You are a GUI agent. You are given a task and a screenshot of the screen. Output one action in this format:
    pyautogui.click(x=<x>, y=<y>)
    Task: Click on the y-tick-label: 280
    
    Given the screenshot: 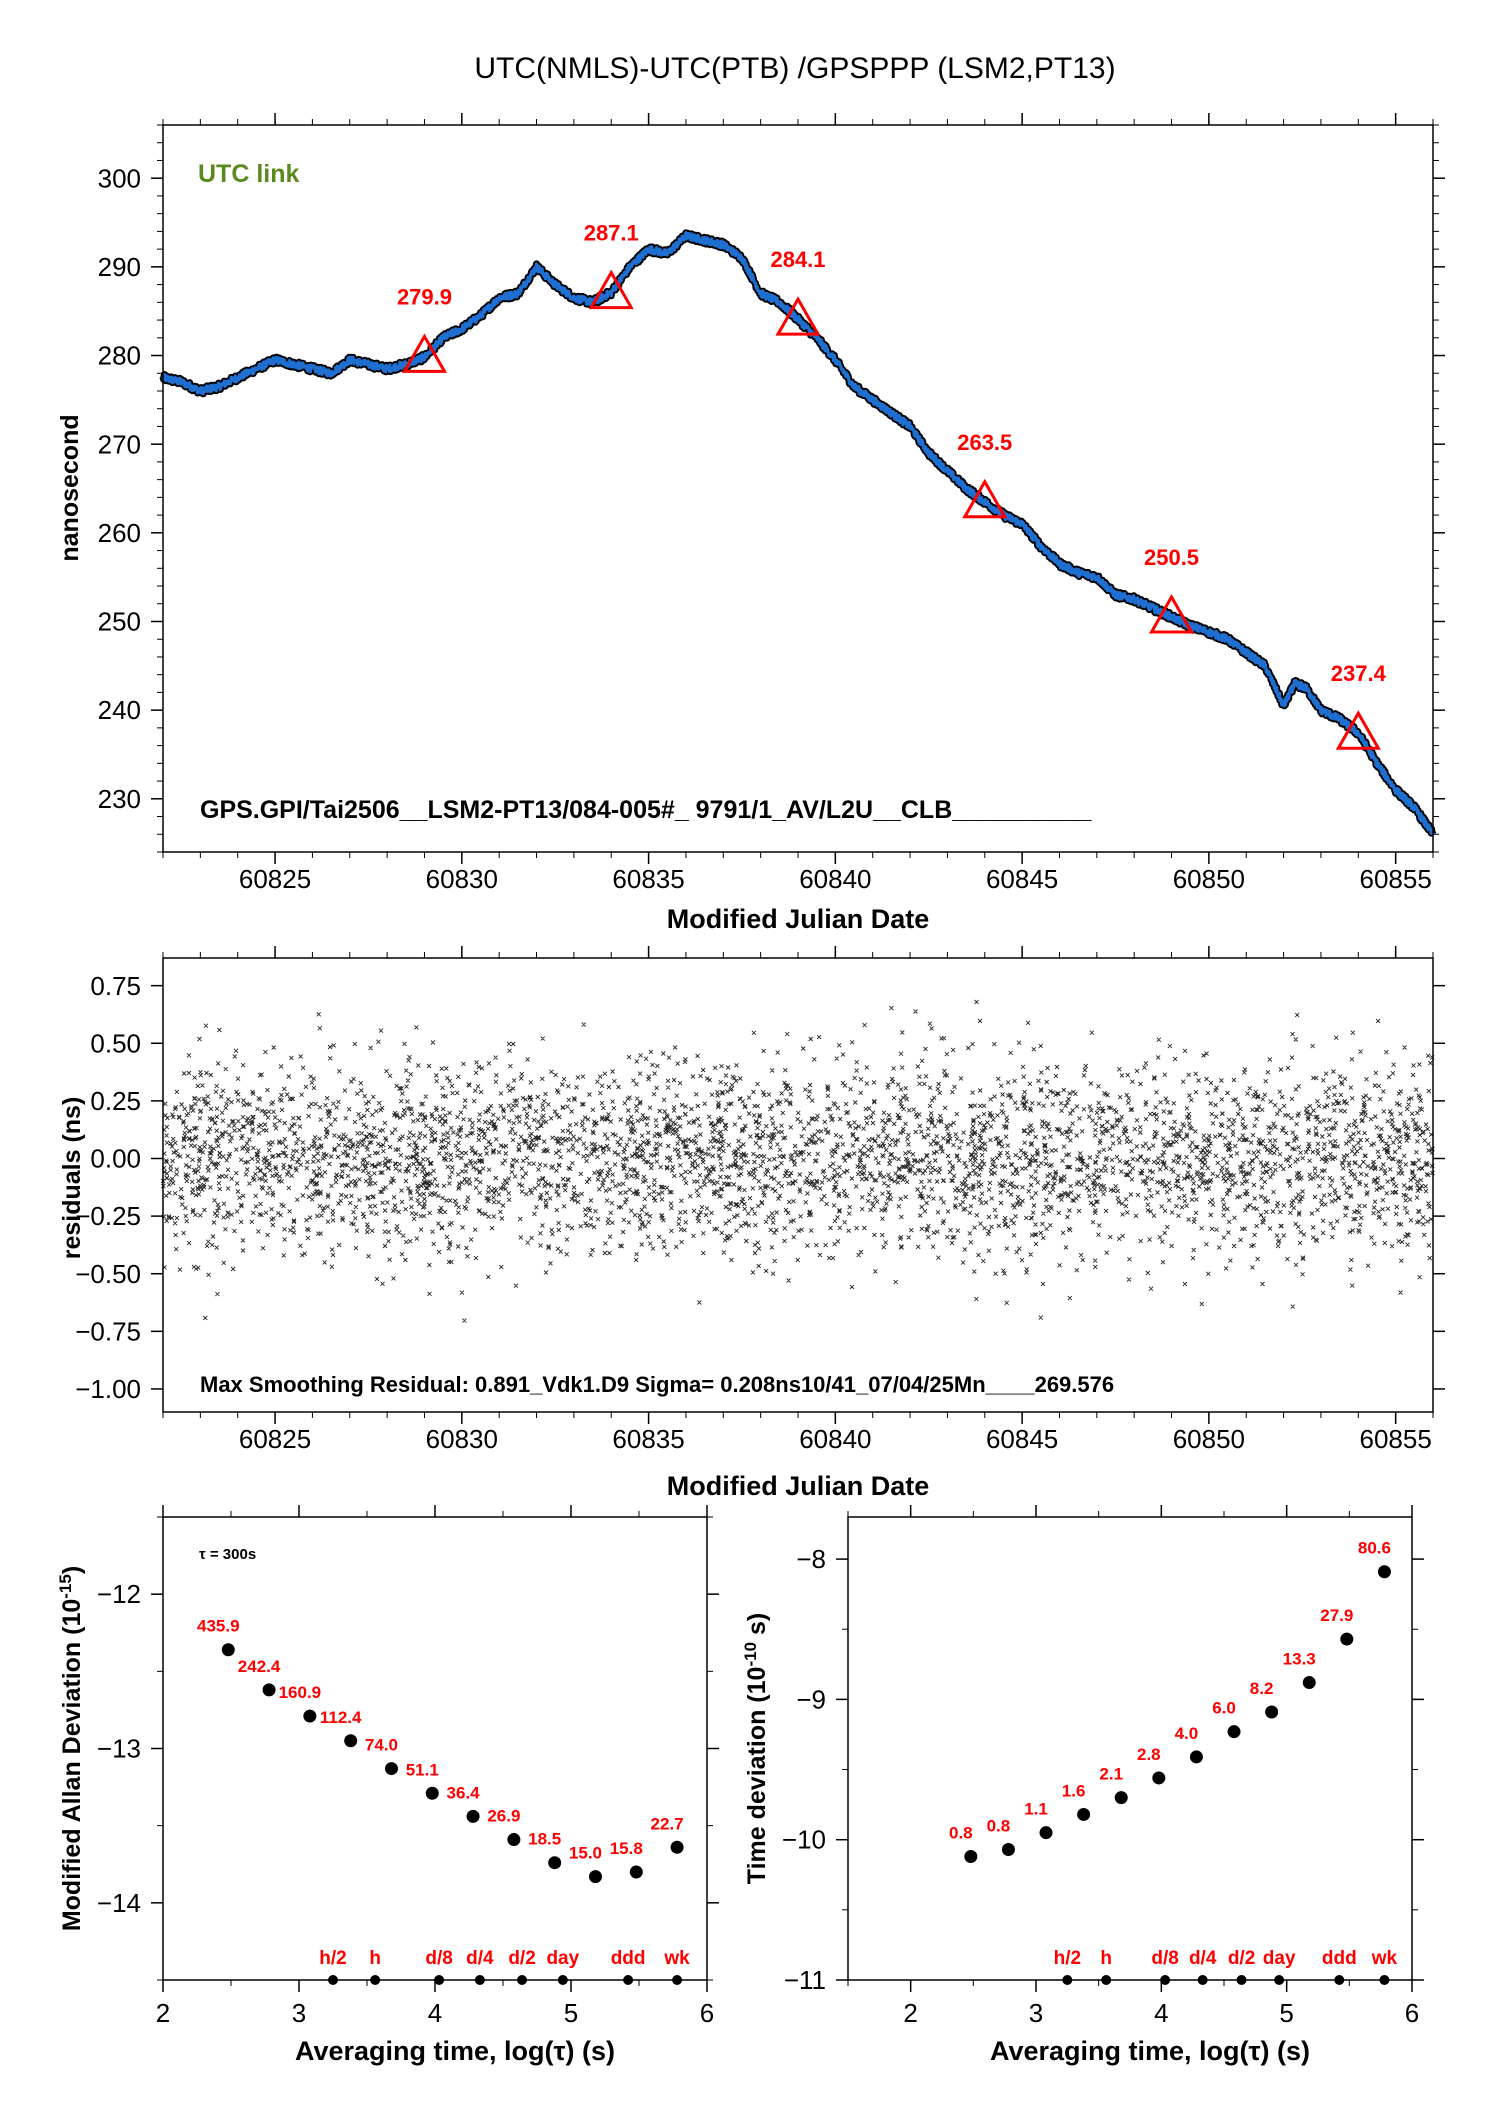 What is the action you would take?
    pyautogui.click(x=119, y=356)
    